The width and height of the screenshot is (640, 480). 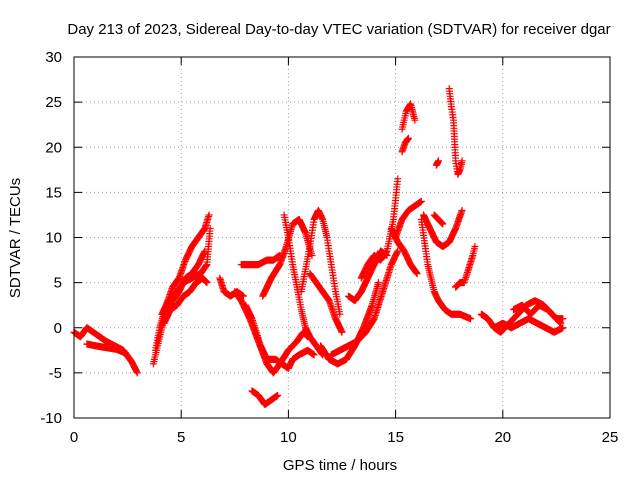 What do you see at coordinates (395, 437) in the screenshot?
I see `x-tick-label: 15` at bounding box center [395, 437].